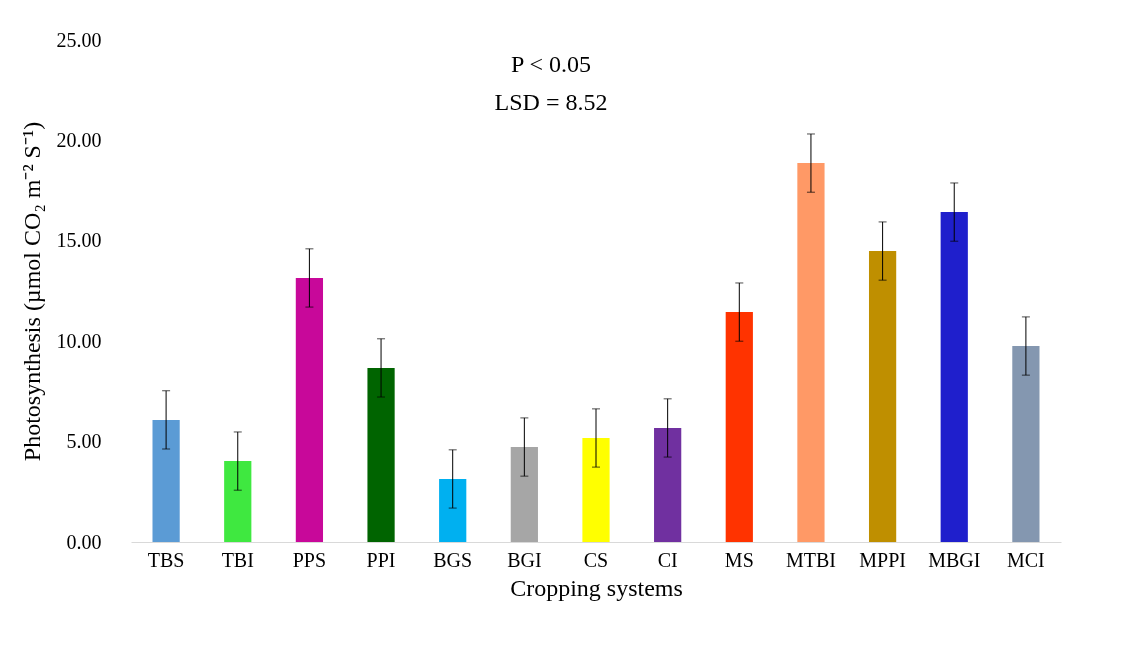  I want to click on x-tick-label: MCI, so click(1025, 559).